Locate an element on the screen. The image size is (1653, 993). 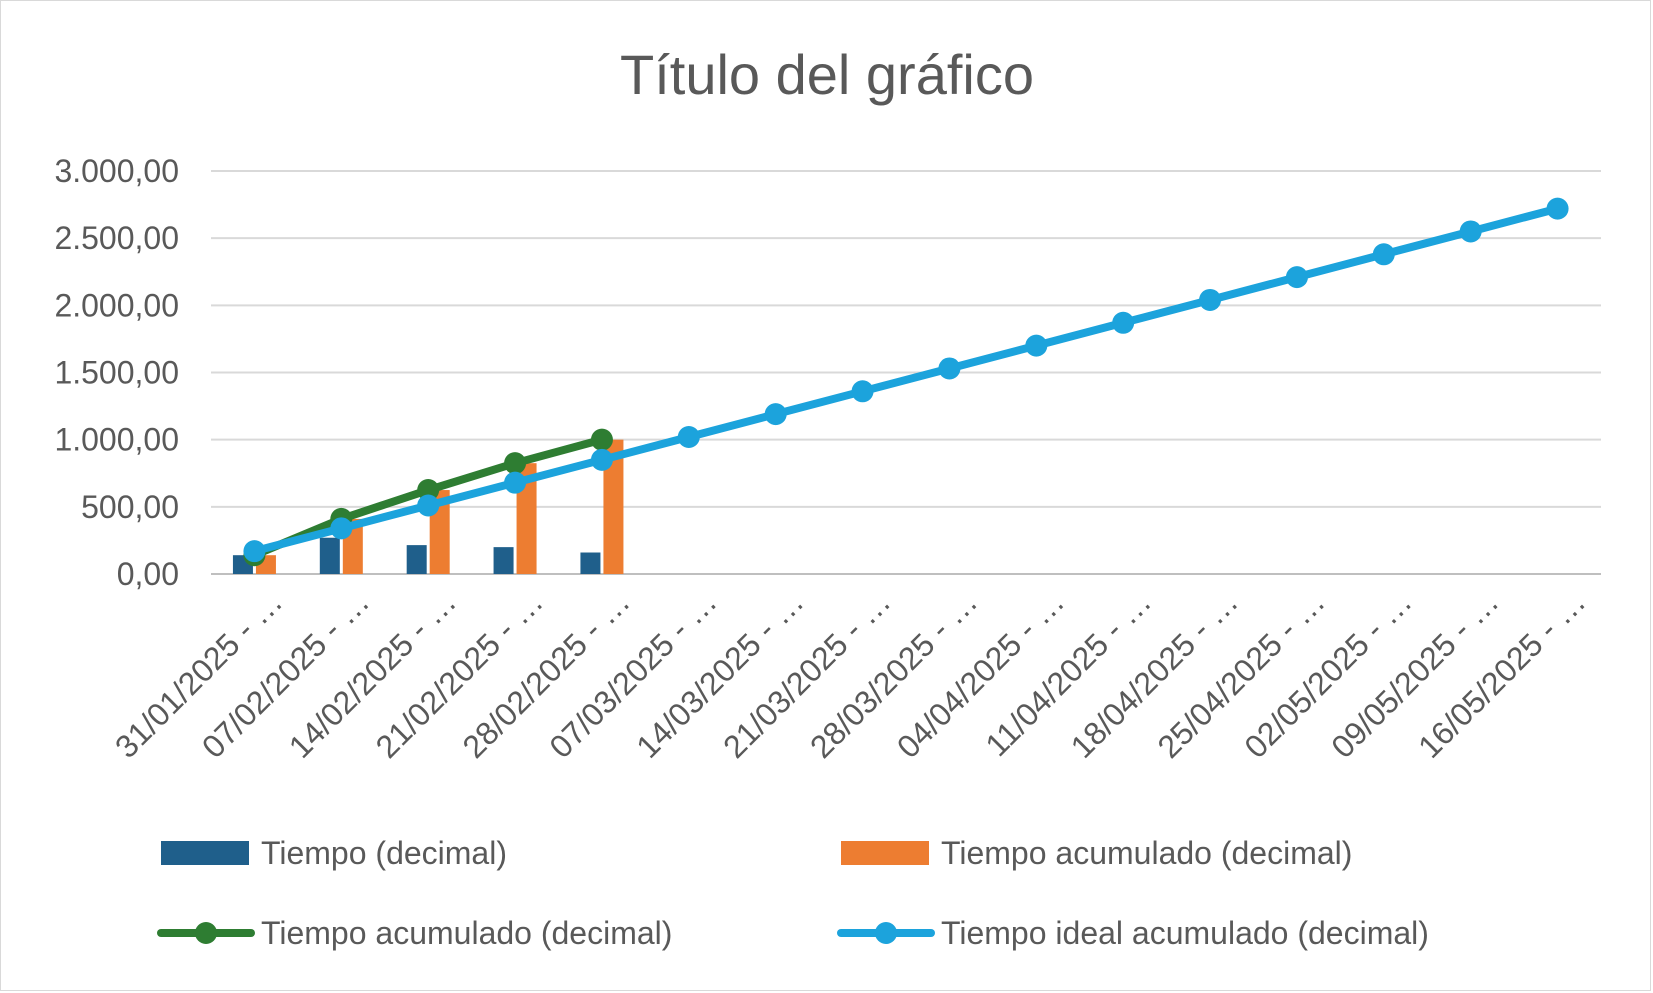
y-tick-label: 1.000,00 is located at coordinates (116, 440).